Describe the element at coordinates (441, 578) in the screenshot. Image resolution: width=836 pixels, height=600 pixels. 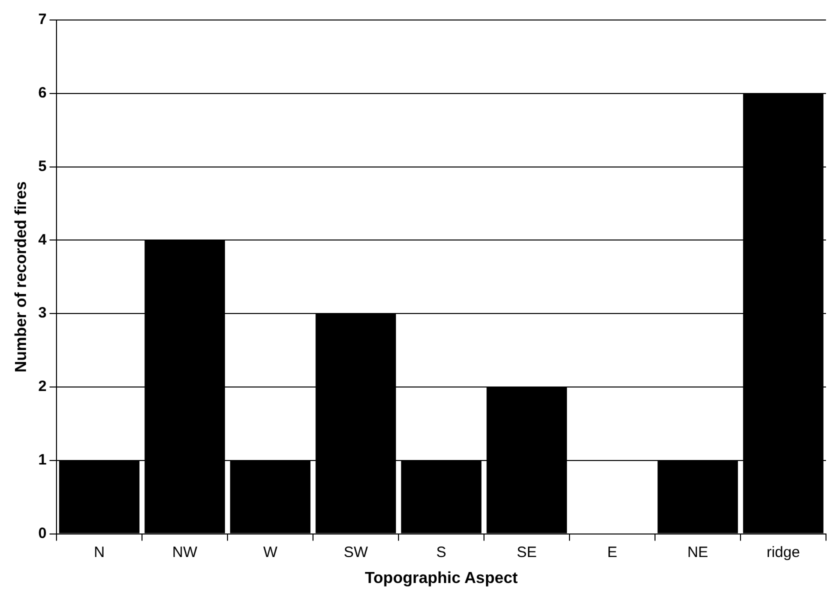
I see `x-axis-title: Topographic Aspect` at that location.